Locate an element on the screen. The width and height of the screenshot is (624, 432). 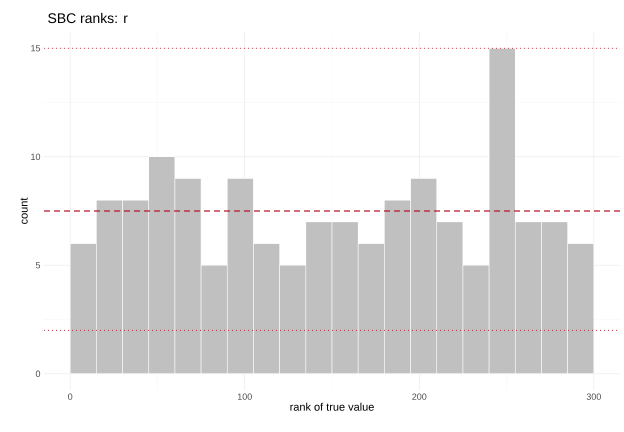
y-tick-label: 15 is located at coordinates (35, 48).